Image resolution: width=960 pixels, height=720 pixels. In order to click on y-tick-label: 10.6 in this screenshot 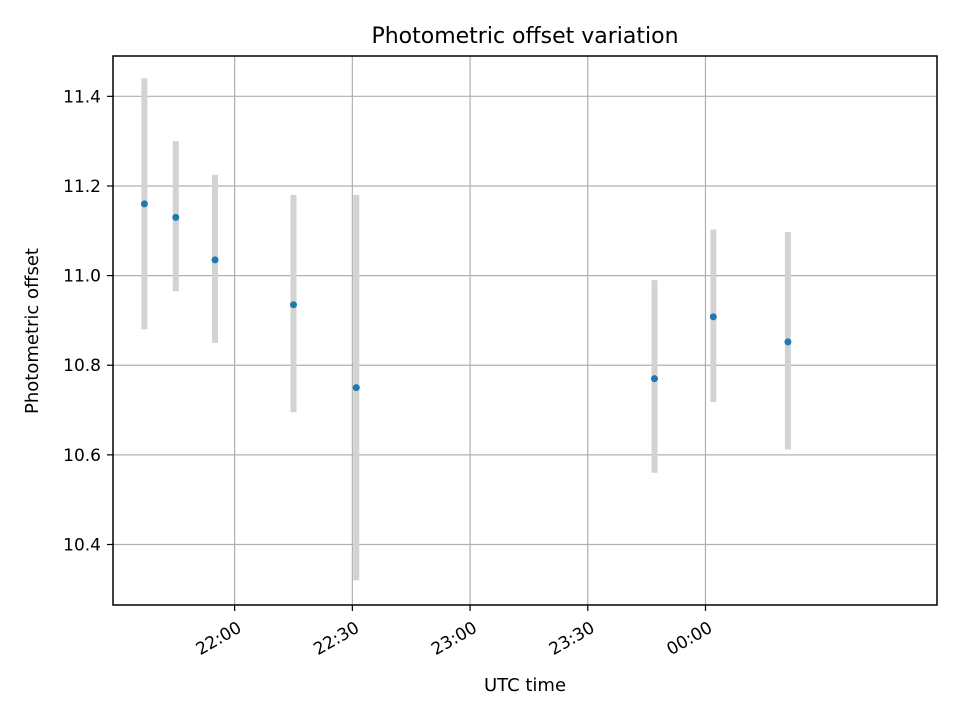, I will do `click(82, 456)`.